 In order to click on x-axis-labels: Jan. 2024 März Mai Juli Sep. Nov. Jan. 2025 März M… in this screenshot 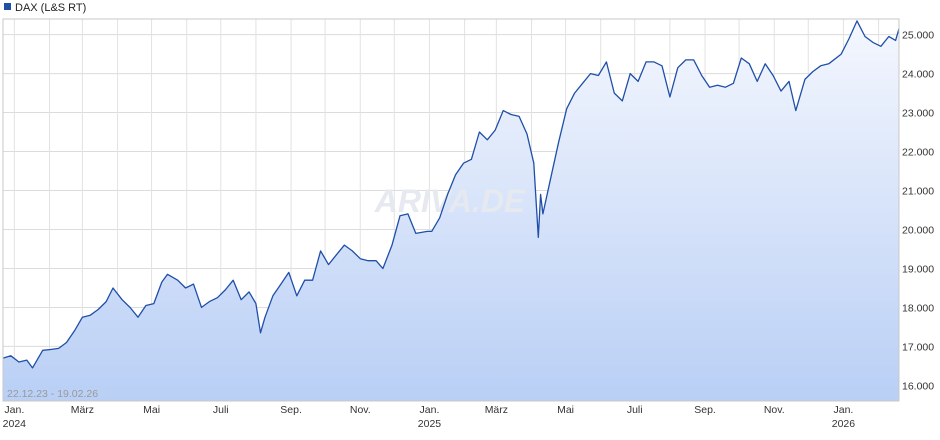, I will do `click(429, 417)`.